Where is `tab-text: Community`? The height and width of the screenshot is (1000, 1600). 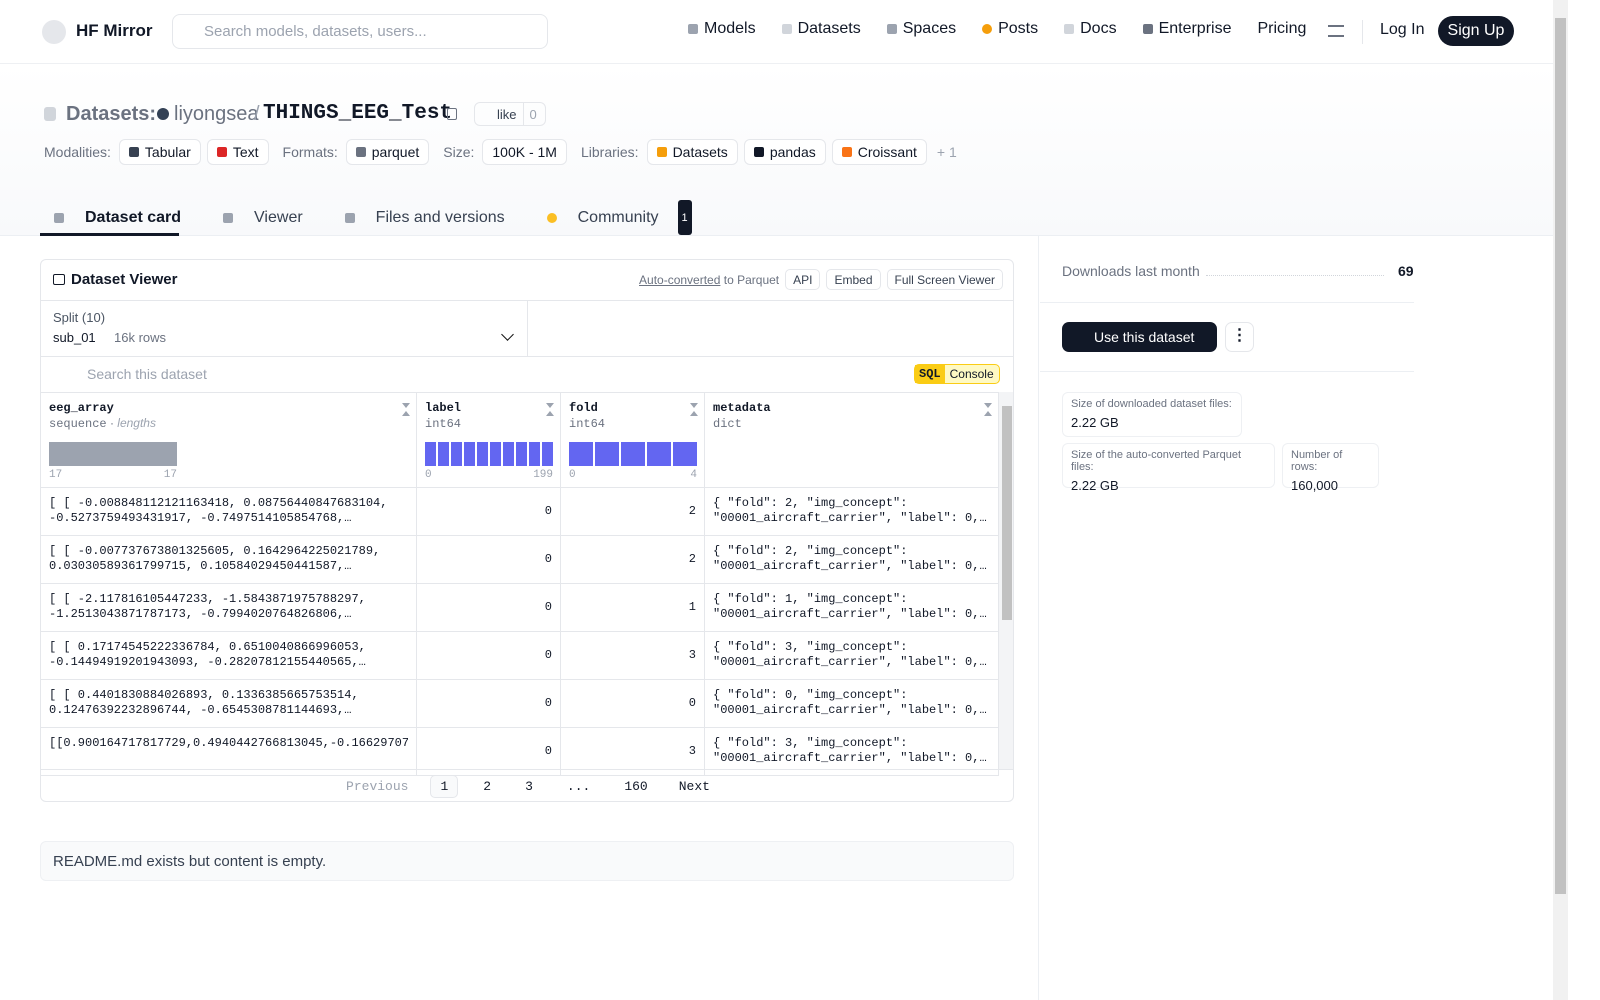 tab-text: Community is located at coordinates (618, 217).